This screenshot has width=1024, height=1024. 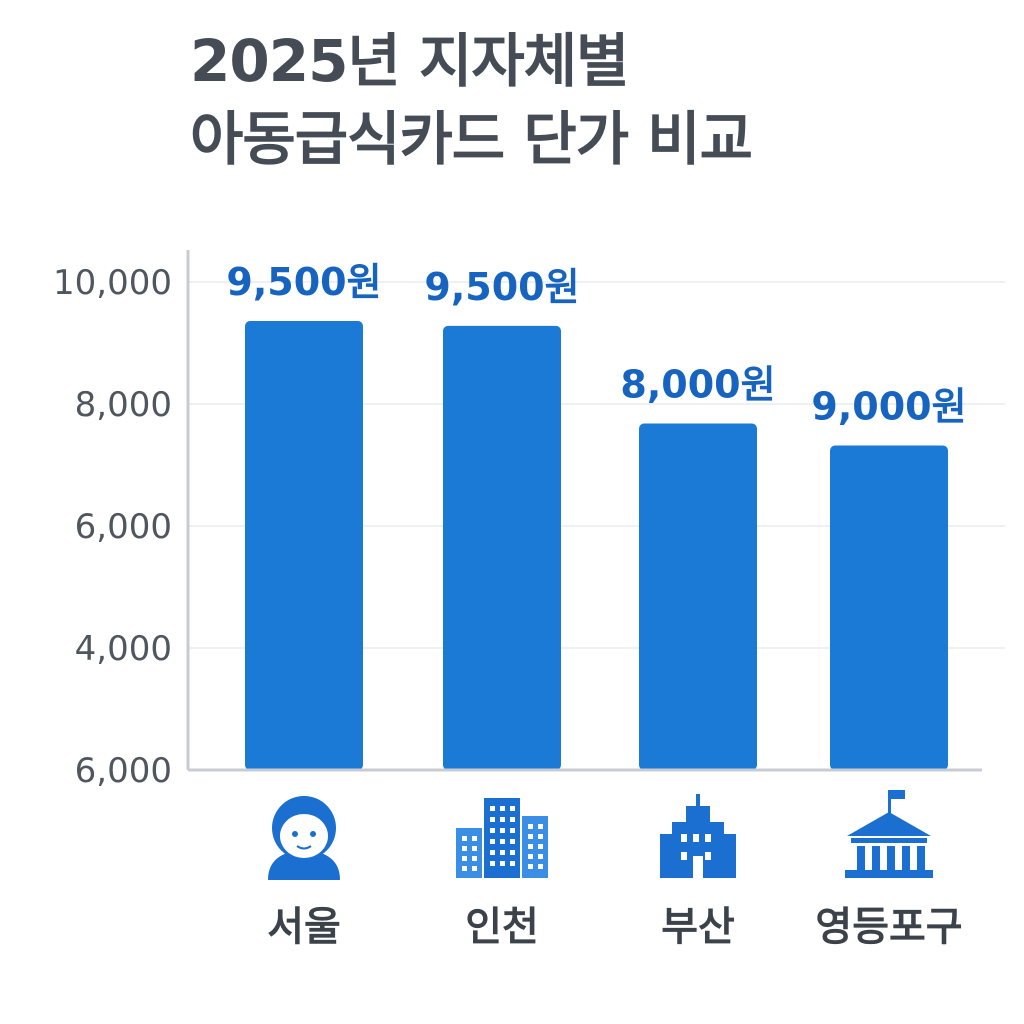 I want to click on category-label-1: 서울, so click(x=304, y=927).